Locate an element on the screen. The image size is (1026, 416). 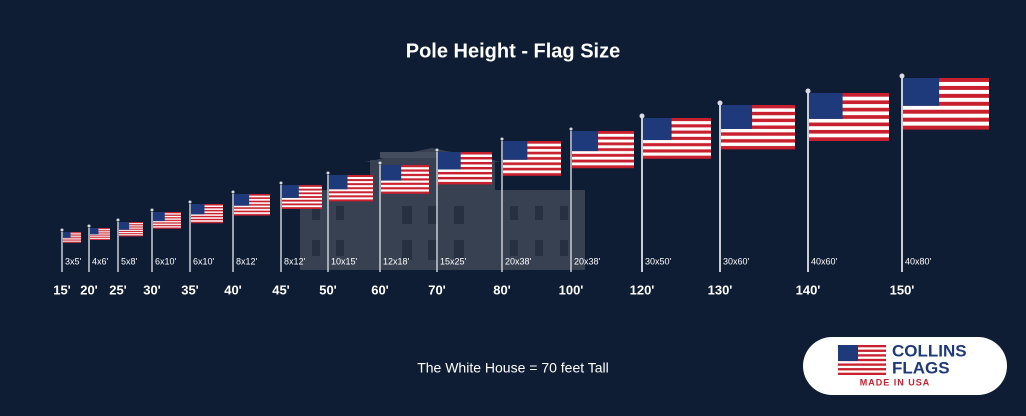
pole-height: 60' is located at coordinates (380, 289).